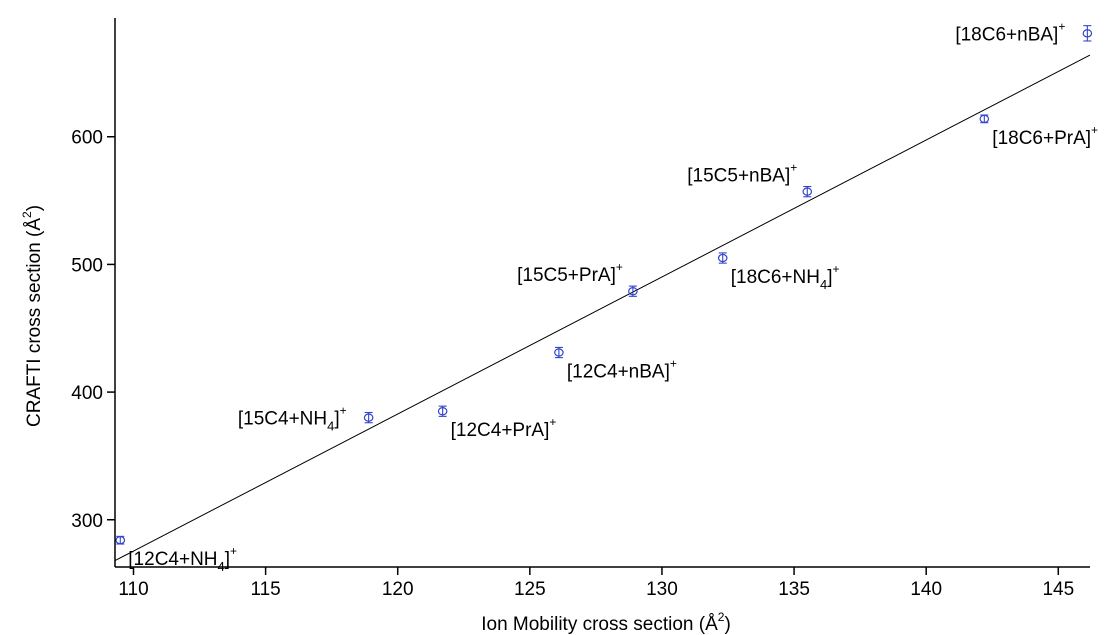 The height and width of the screenshot is (635, 1112). What do you see at coordinates (727, 624) in the screenshot?
I see `x-axis-title-end: )` at bounding box center [727, 624].